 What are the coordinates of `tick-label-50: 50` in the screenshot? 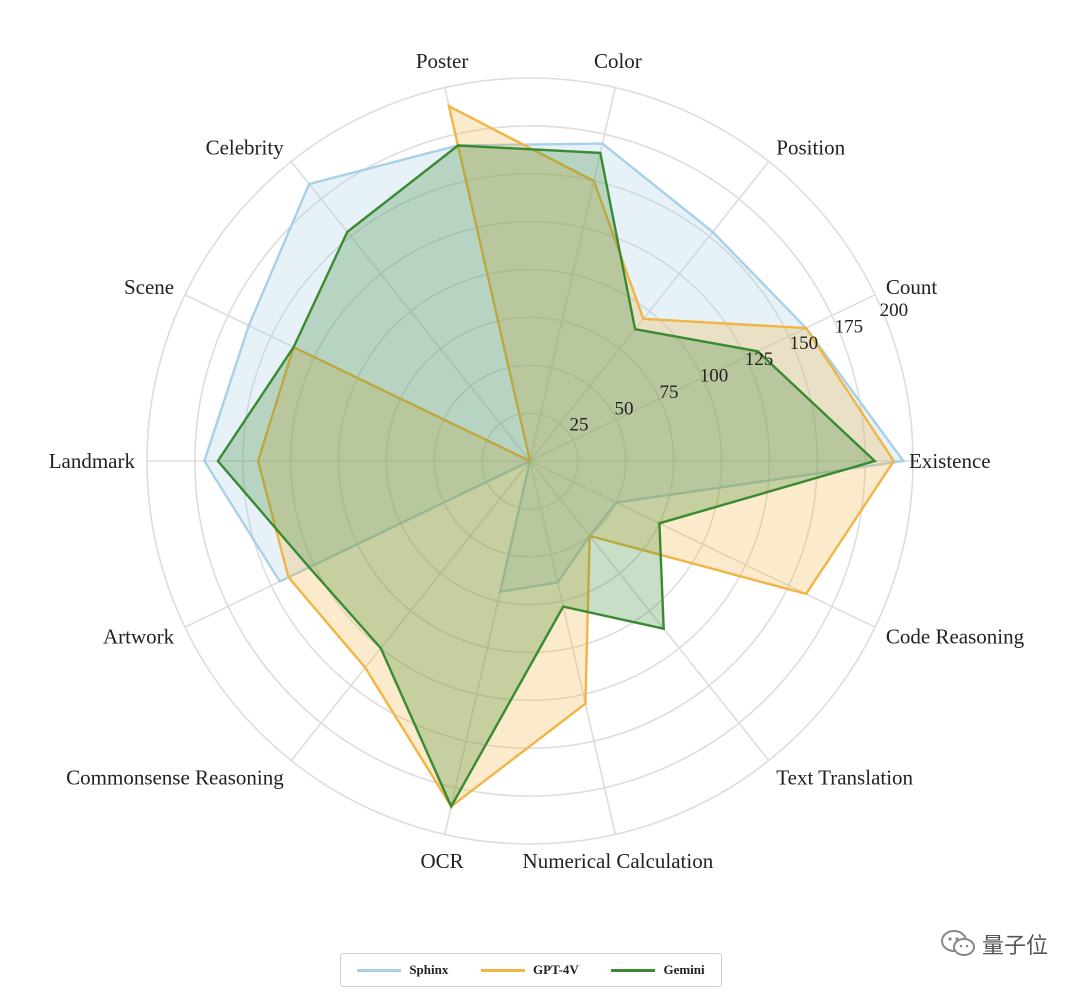 It's located at (623, 408).